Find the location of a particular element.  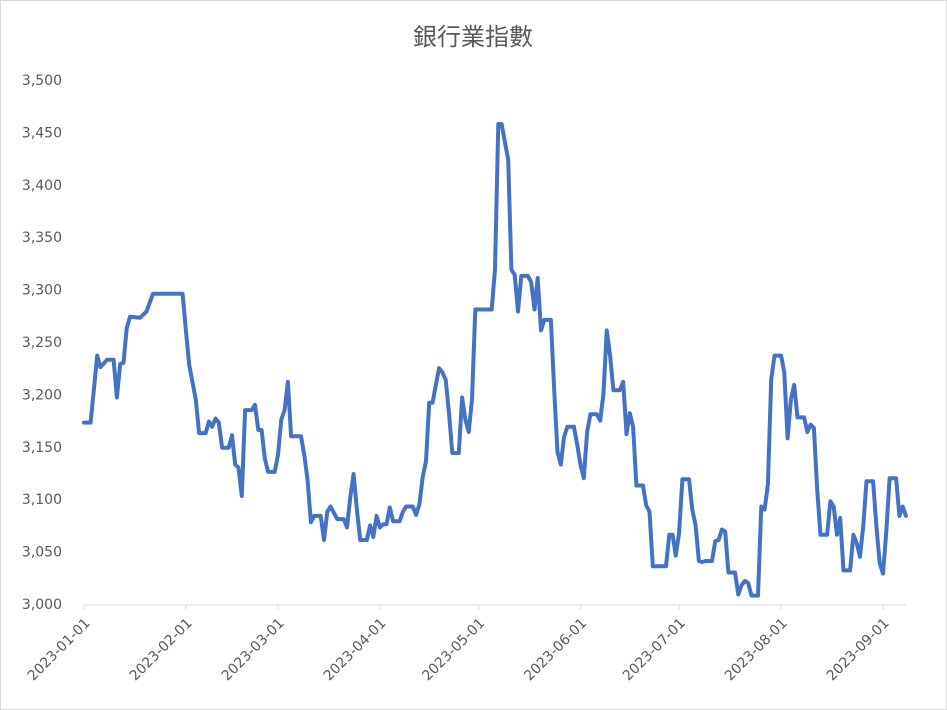

y-tick-label: 3,300 is located at coordinates (42, 291).